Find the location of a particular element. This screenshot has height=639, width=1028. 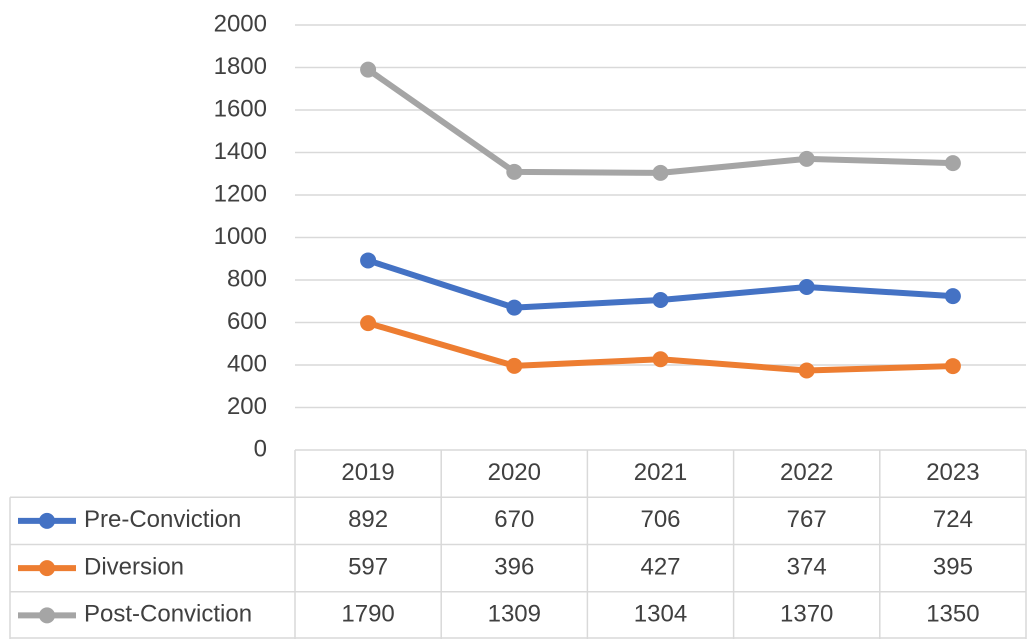

table-value: 396 is located at coordinates (514, 566).